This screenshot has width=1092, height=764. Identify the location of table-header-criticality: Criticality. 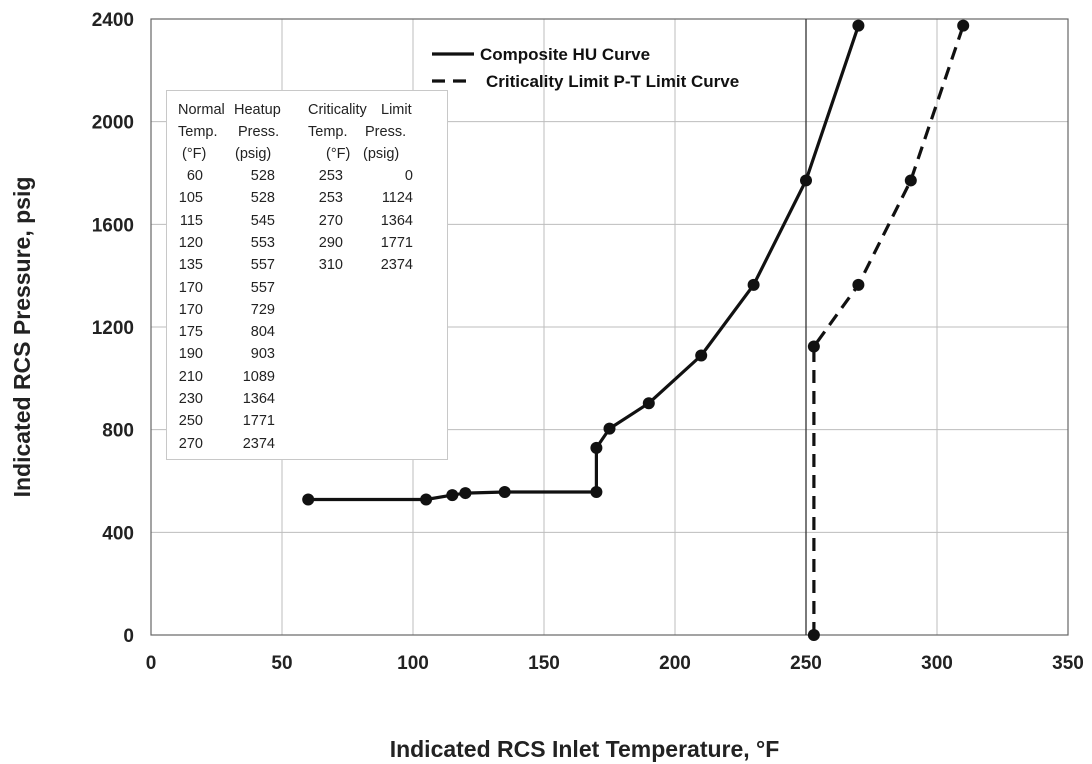
(337, 110).